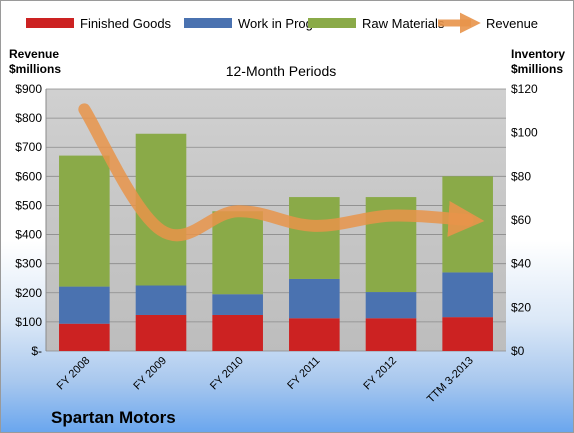 The height and width of the screenshot is (433, 574). I want to click on legend-swatch-work-in-progress, so click(208, 23).